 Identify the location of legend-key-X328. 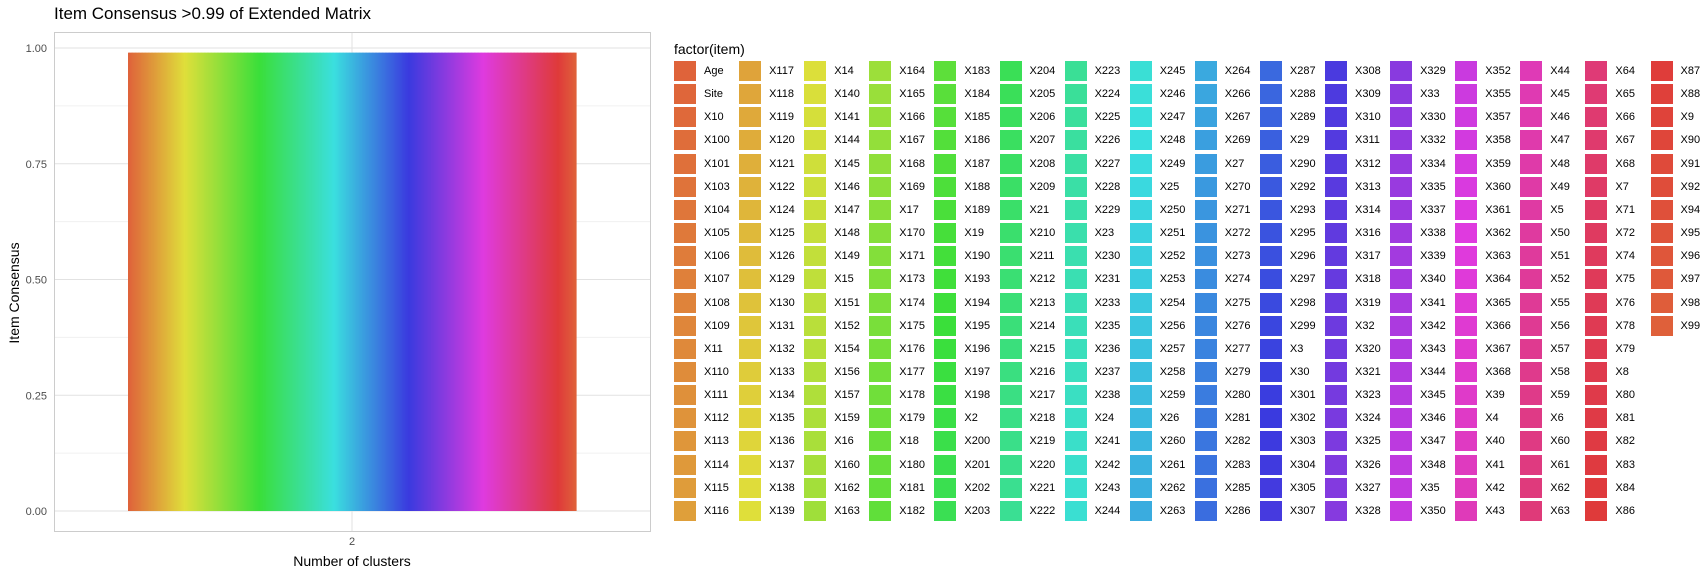
(1336, 510).